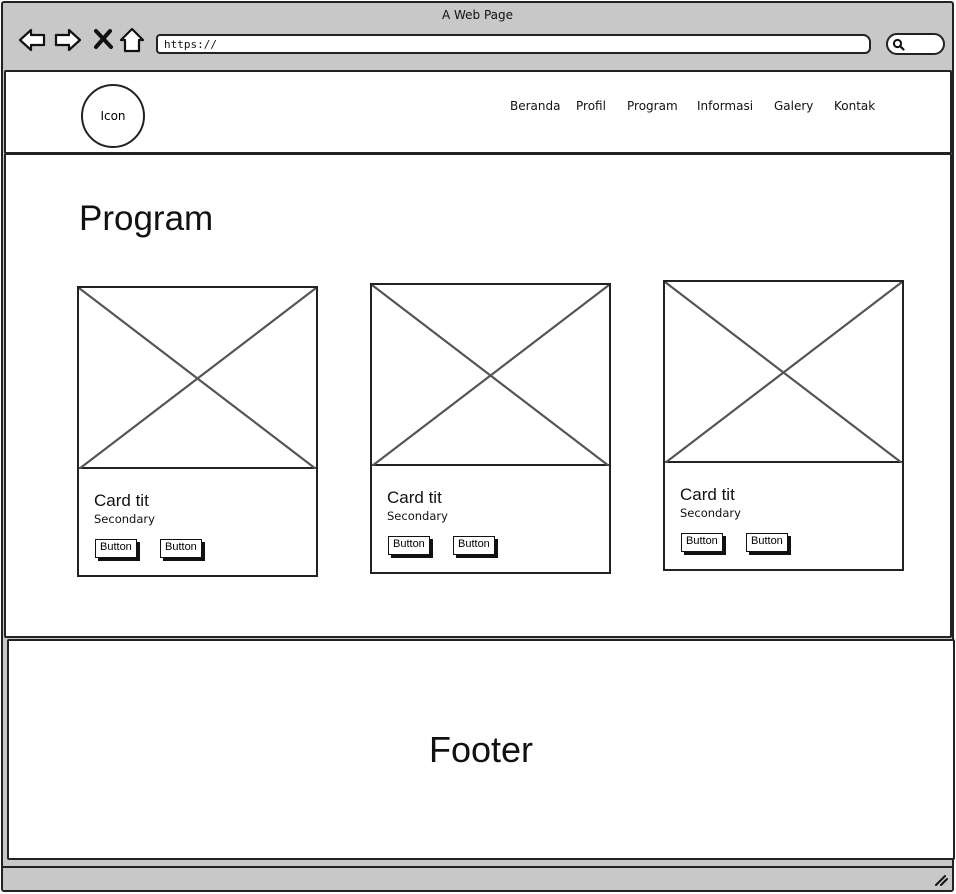 The width and height of the screenshot is (956, 894). Describe the element at coordinates (794, 106) in the screenshot. I see `nav-link-galery: Galery` at that location.